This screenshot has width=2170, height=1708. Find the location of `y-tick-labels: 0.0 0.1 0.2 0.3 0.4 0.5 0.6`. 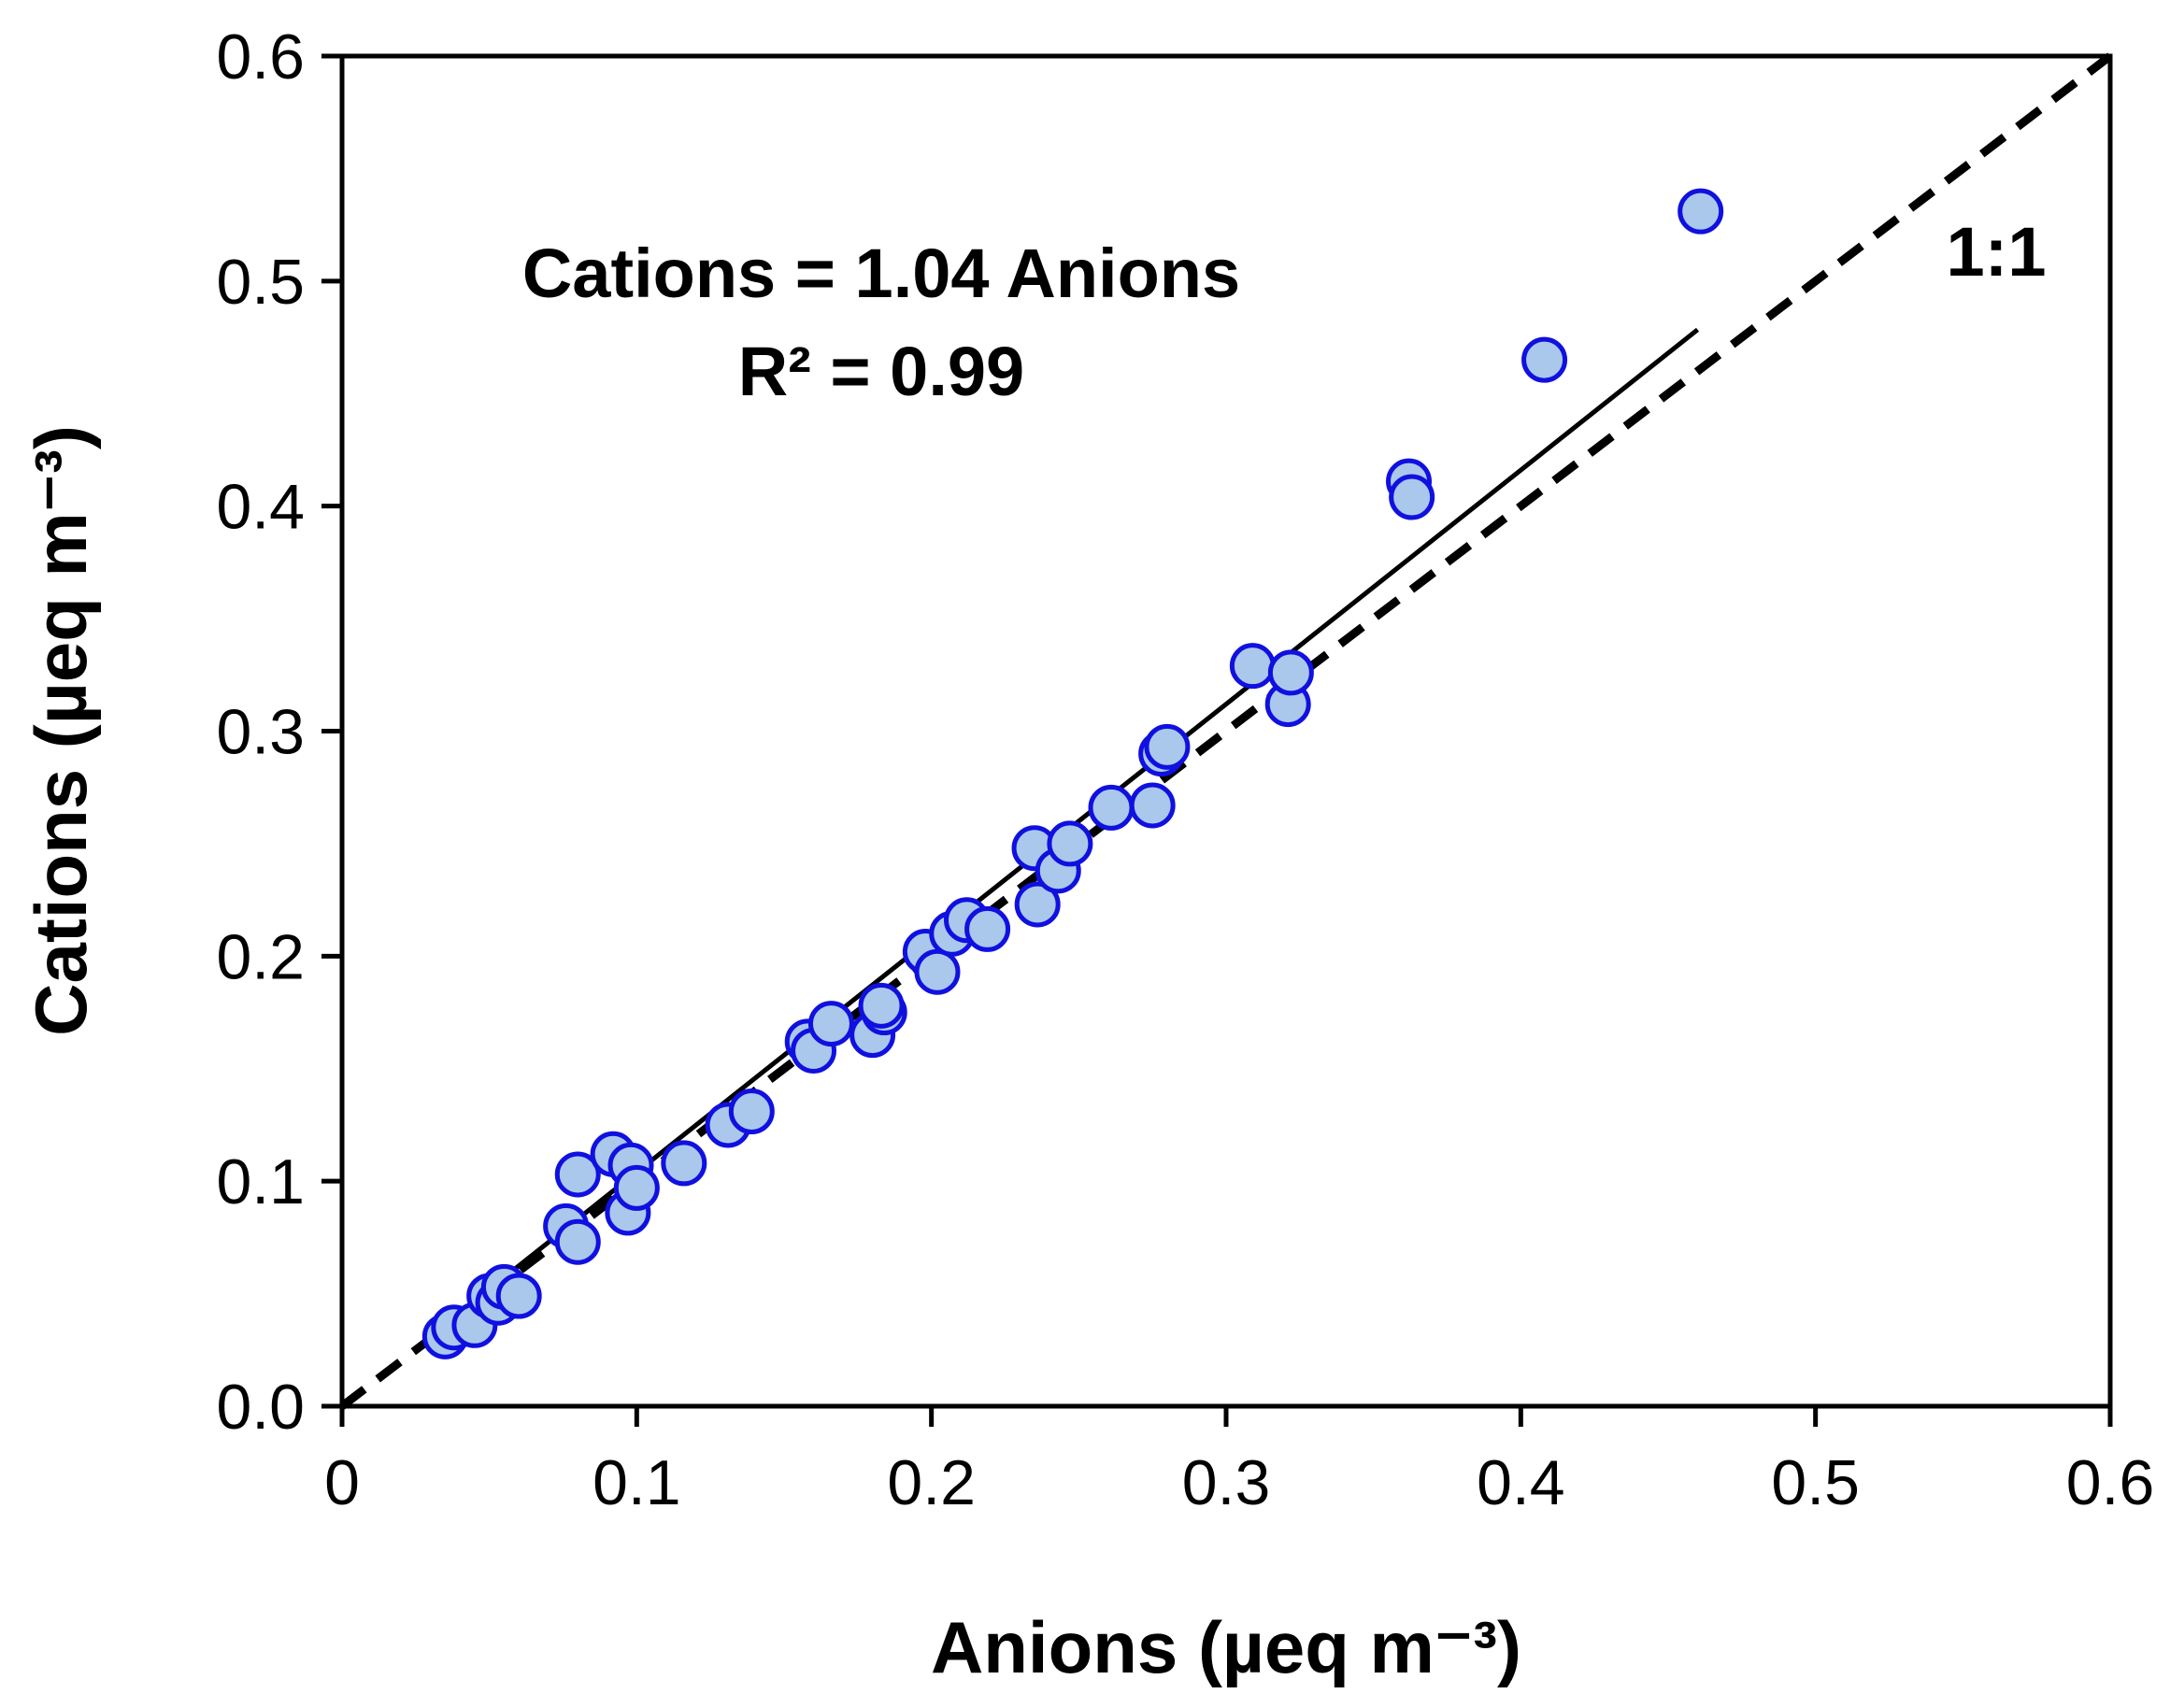

y-tick-labels: 0.0 0.1 0.2 0.3 0.4 0.5 0.6 is located at coordinates (260, 732).